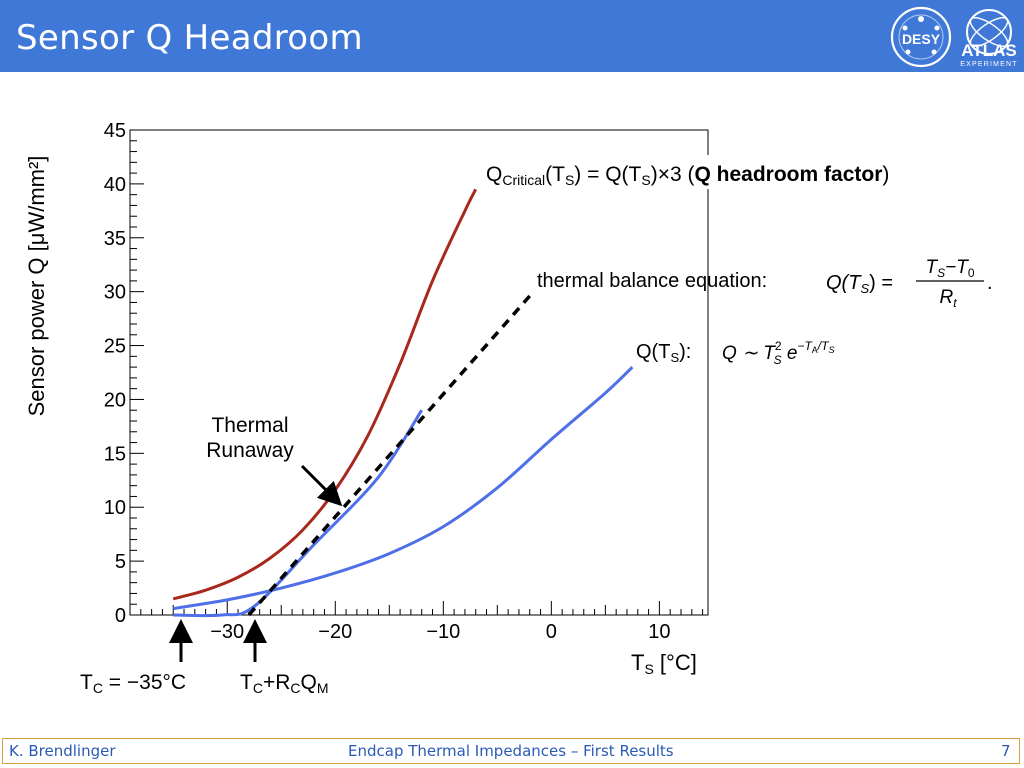 The width and height of the screenshot is (1024, 768). What do you see at coordinates (227, 632) in the screenshot?
I see `x-tick-label: −30` at bounding box center [227, 632].